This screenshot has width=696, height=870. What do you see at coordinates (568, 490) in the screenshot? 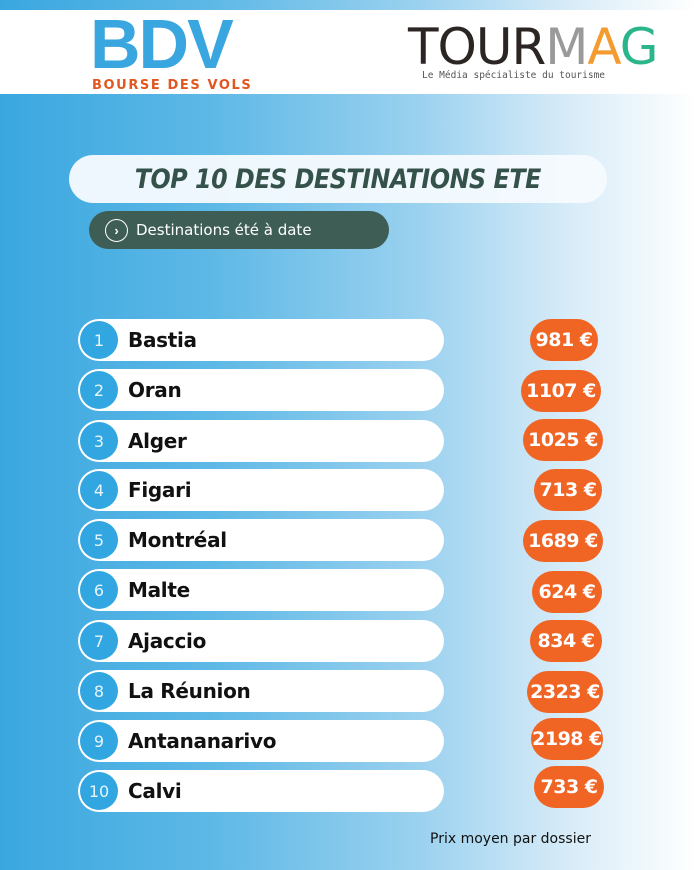
I see `price-badge: 713 €` at bounding box center [568, 490].